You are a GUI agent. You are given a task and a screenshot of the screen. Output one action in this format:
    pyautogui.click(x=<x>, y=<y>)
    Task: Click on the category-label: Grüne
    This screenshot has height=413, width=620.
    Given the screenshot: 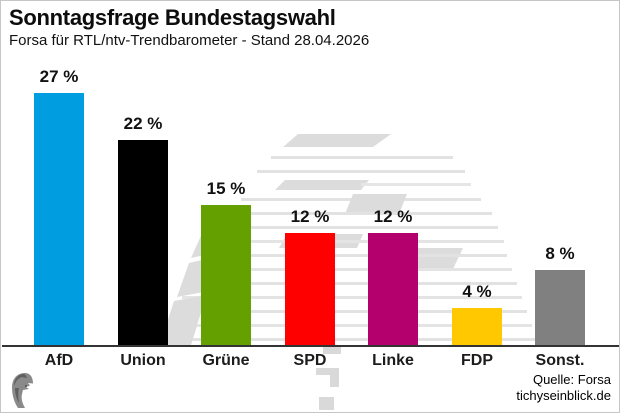 What is the action you would take?
    pyautogui.click(x=226, y=360)
    